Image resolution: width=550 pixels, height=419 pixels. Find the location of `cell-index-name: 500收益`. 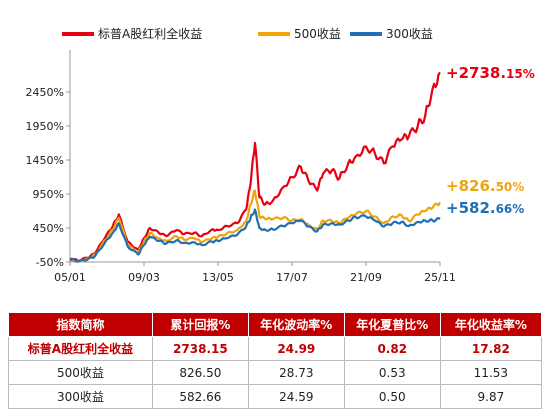

cell-index-name: 500收益 is located at coordinates (80, 372).